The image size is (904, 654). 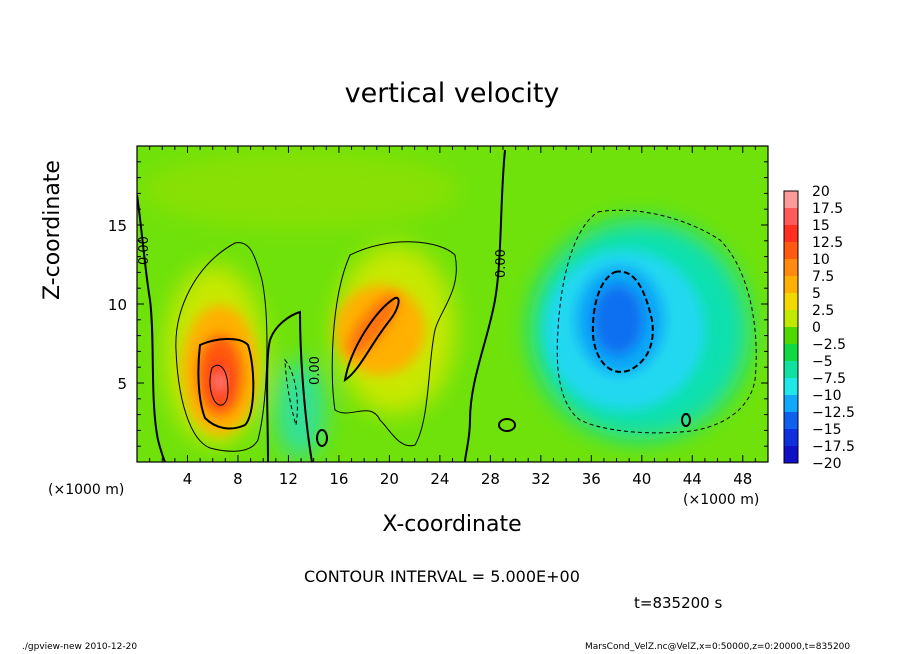 What do you see at coordinates (323, 310) in the screenshot?
I see `contour-labels: 0.00 0.00 0.00` at bounding box center [323, 310].